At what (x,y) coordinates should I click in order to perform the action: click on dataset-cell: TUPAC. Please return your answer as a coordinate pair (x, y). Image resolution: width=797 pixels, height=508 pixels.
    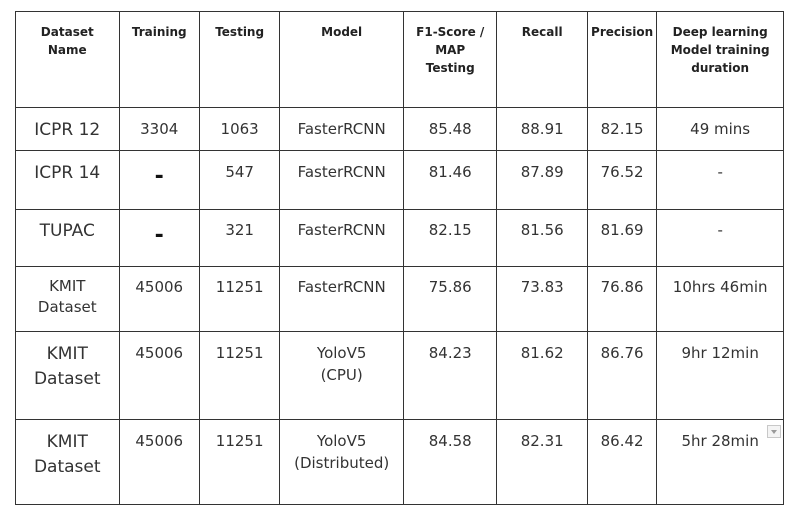
    Looking at the image, I should click on (67, 238).